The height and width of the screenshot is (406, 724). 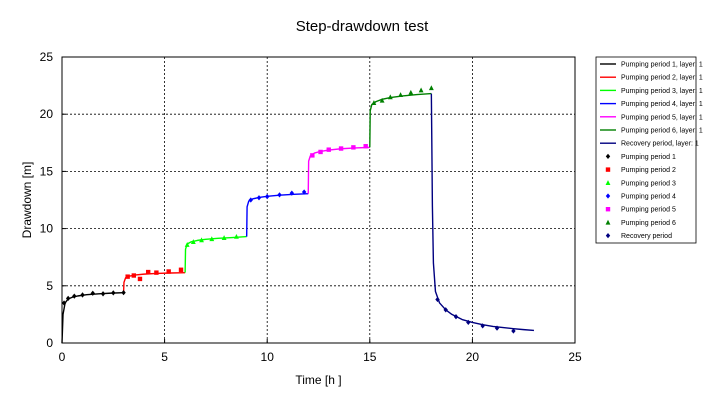 I want to click on x-tick-label: 0, so click(x=62, y=357).